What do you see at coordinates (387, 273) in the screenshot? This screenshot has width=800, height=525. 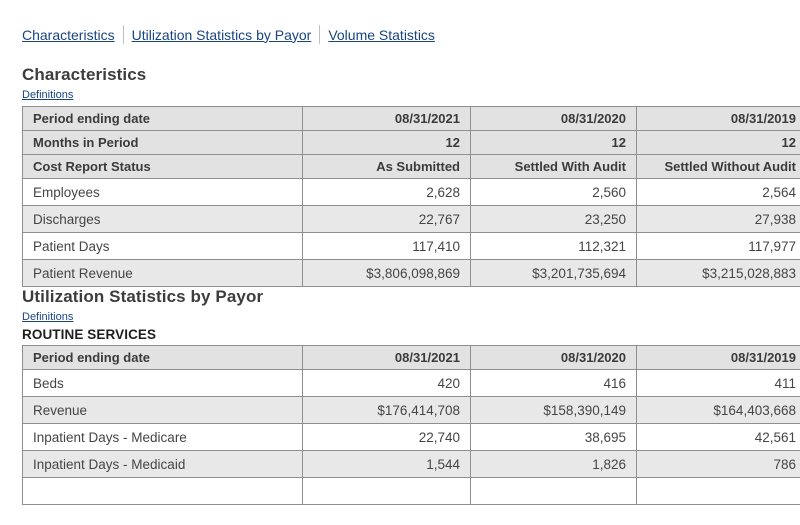 I see `cell-value: $3,806,098,869` at bounding box center [387, 273].